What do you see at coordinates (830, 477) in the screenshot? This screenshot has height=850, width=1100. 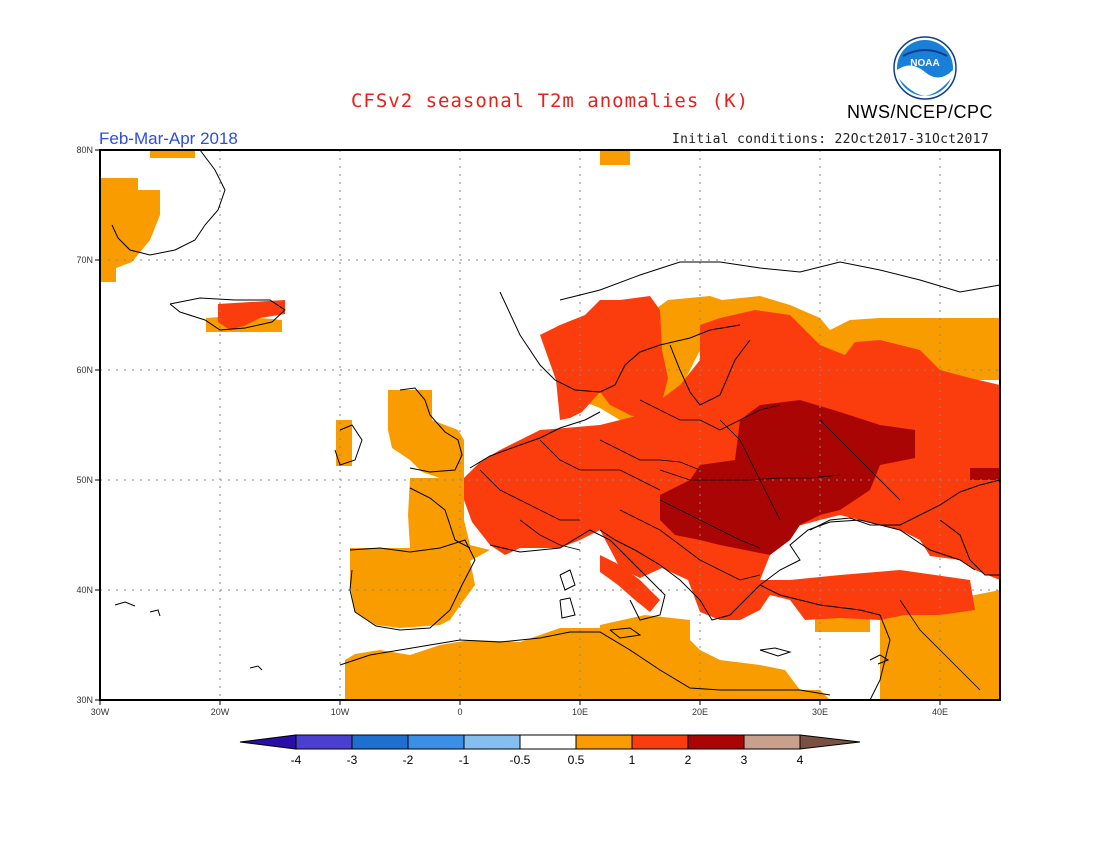 I see `anomaly-shading-darkred` at bounding box center [830, 477].